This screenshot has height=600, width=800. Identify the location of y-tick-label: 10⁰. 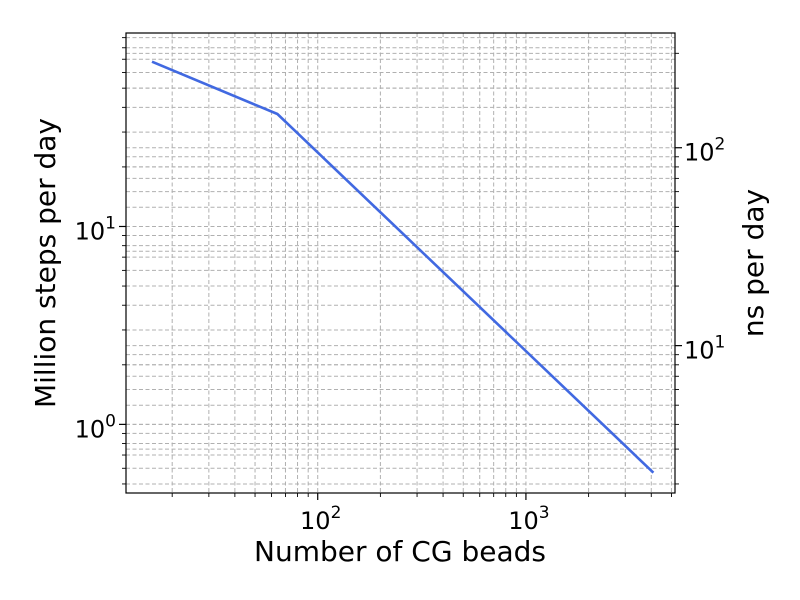
(95, 427).